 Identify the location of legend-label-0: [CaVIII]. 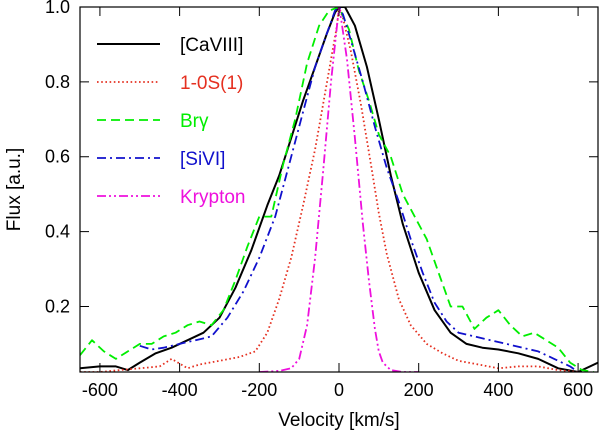
(211, 45).